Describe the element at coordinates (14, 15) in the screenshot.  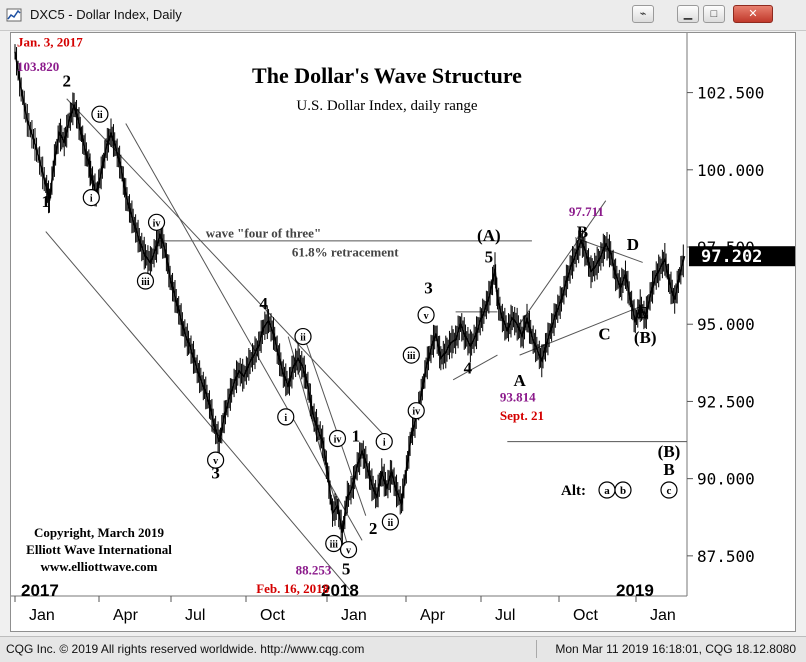
I see `app-icon` at that location.